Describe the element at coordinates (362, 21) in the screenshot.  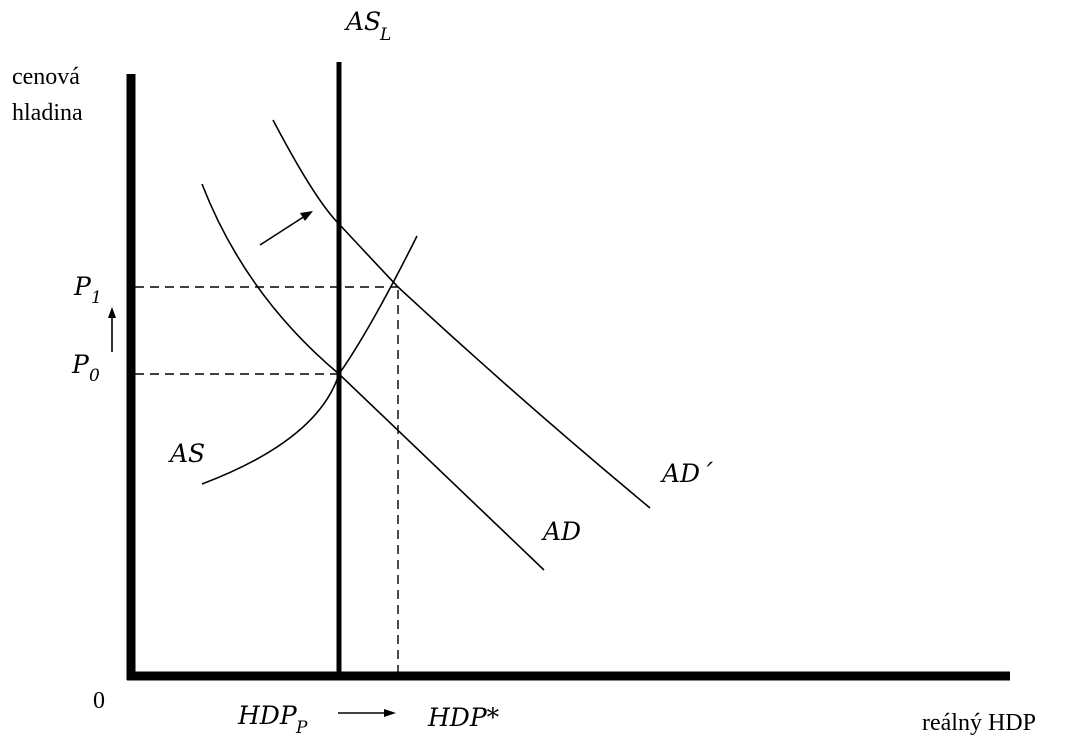
I see `svg-text: AS` at that location.